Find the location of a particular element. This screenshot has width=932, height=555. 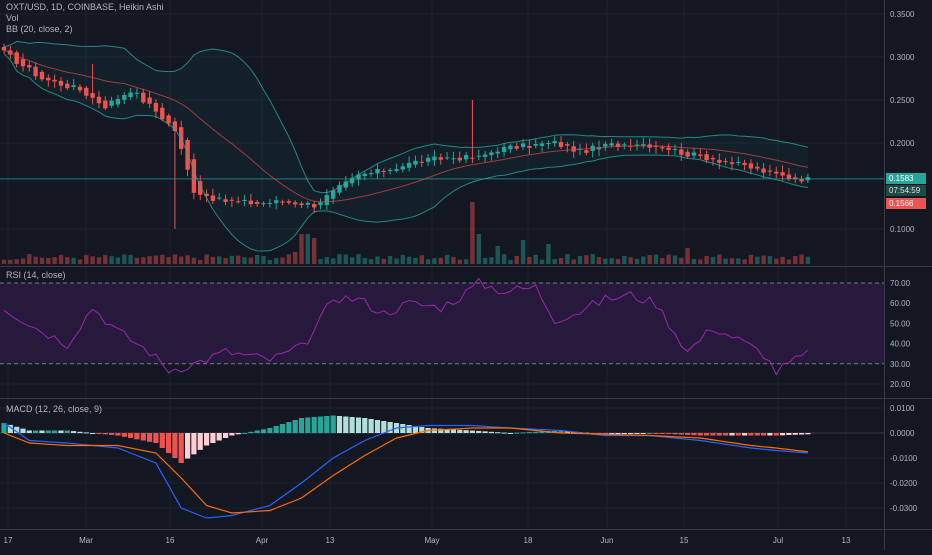

price-tick-label: 0.3000 is located at coordinates (902, 57).